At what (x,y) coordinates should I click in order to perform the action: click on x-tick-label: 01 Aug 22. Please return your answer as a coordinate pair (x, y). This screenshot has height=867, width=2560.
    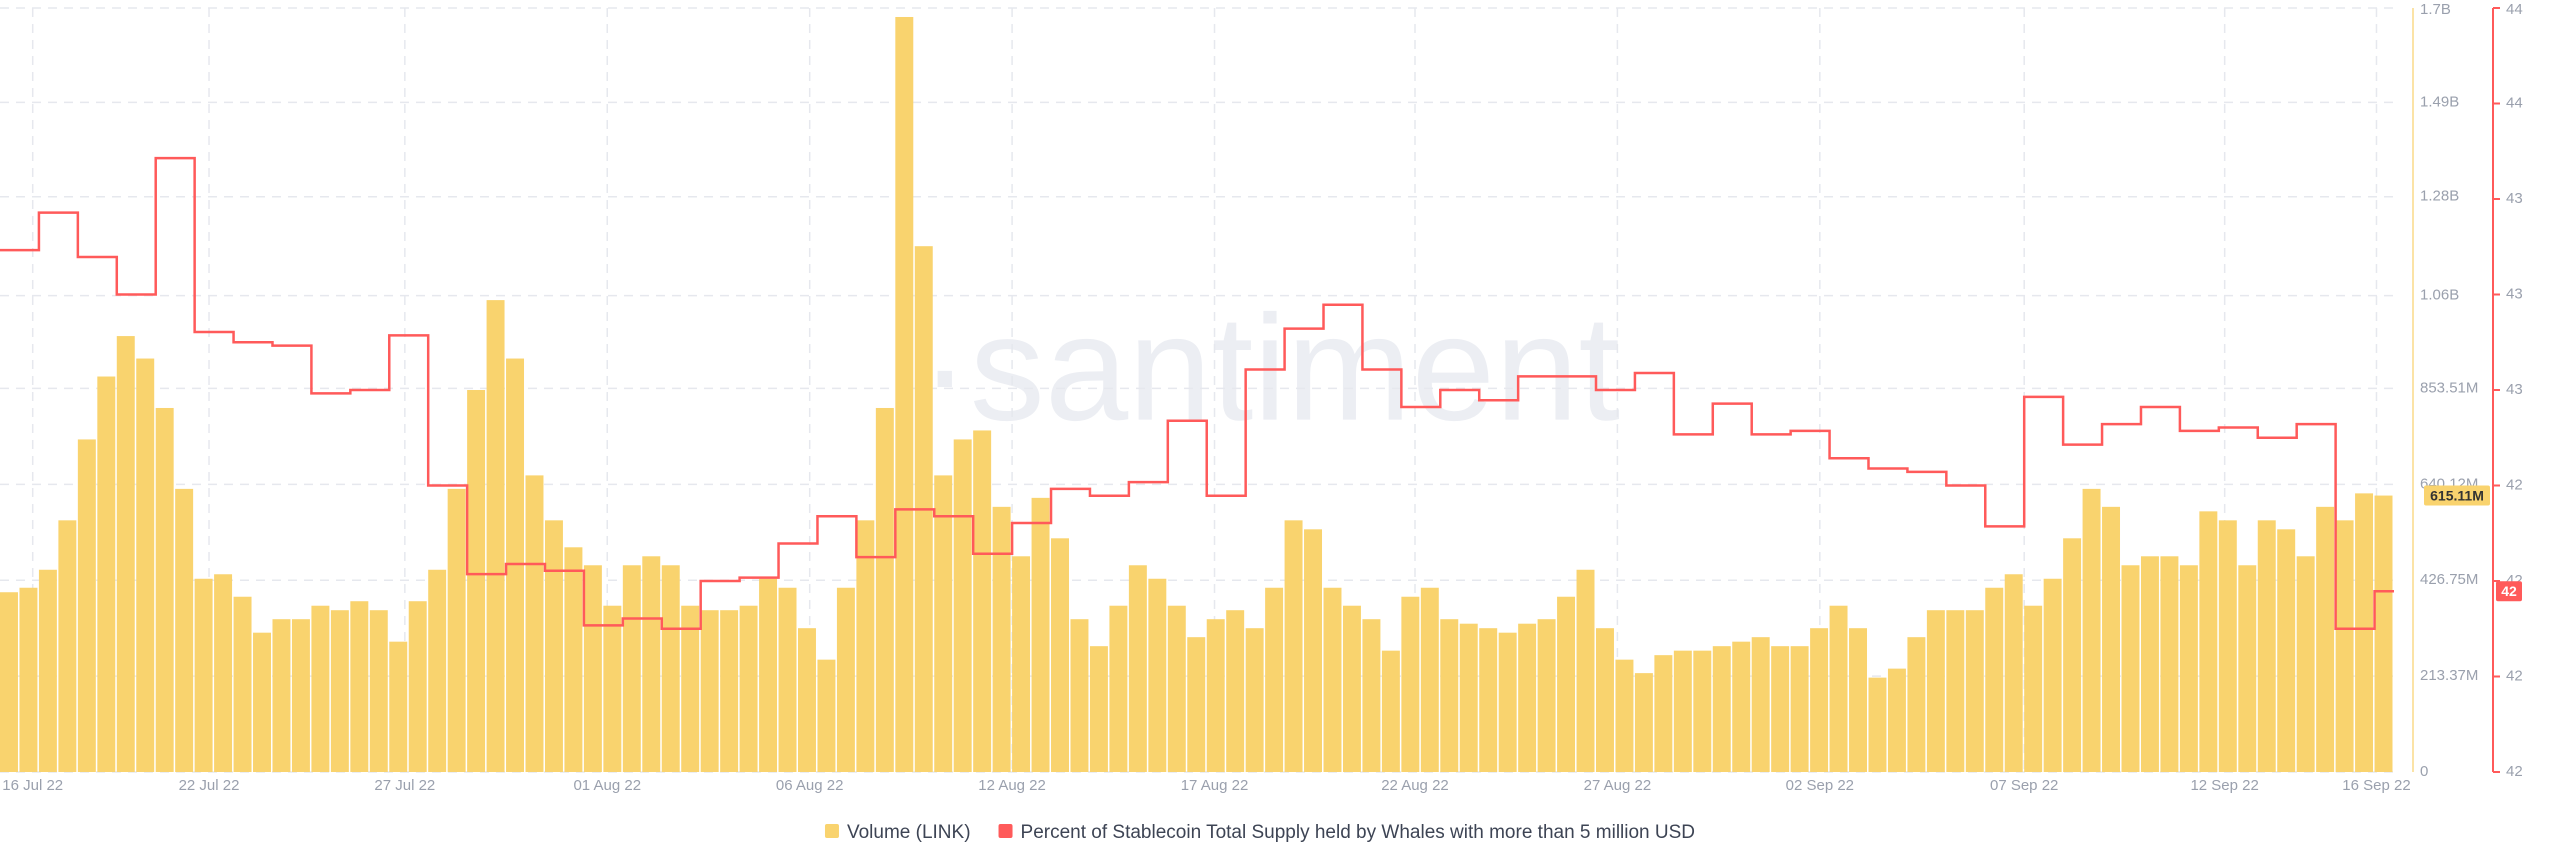
    Looking at the image, I should click on (607, 785).